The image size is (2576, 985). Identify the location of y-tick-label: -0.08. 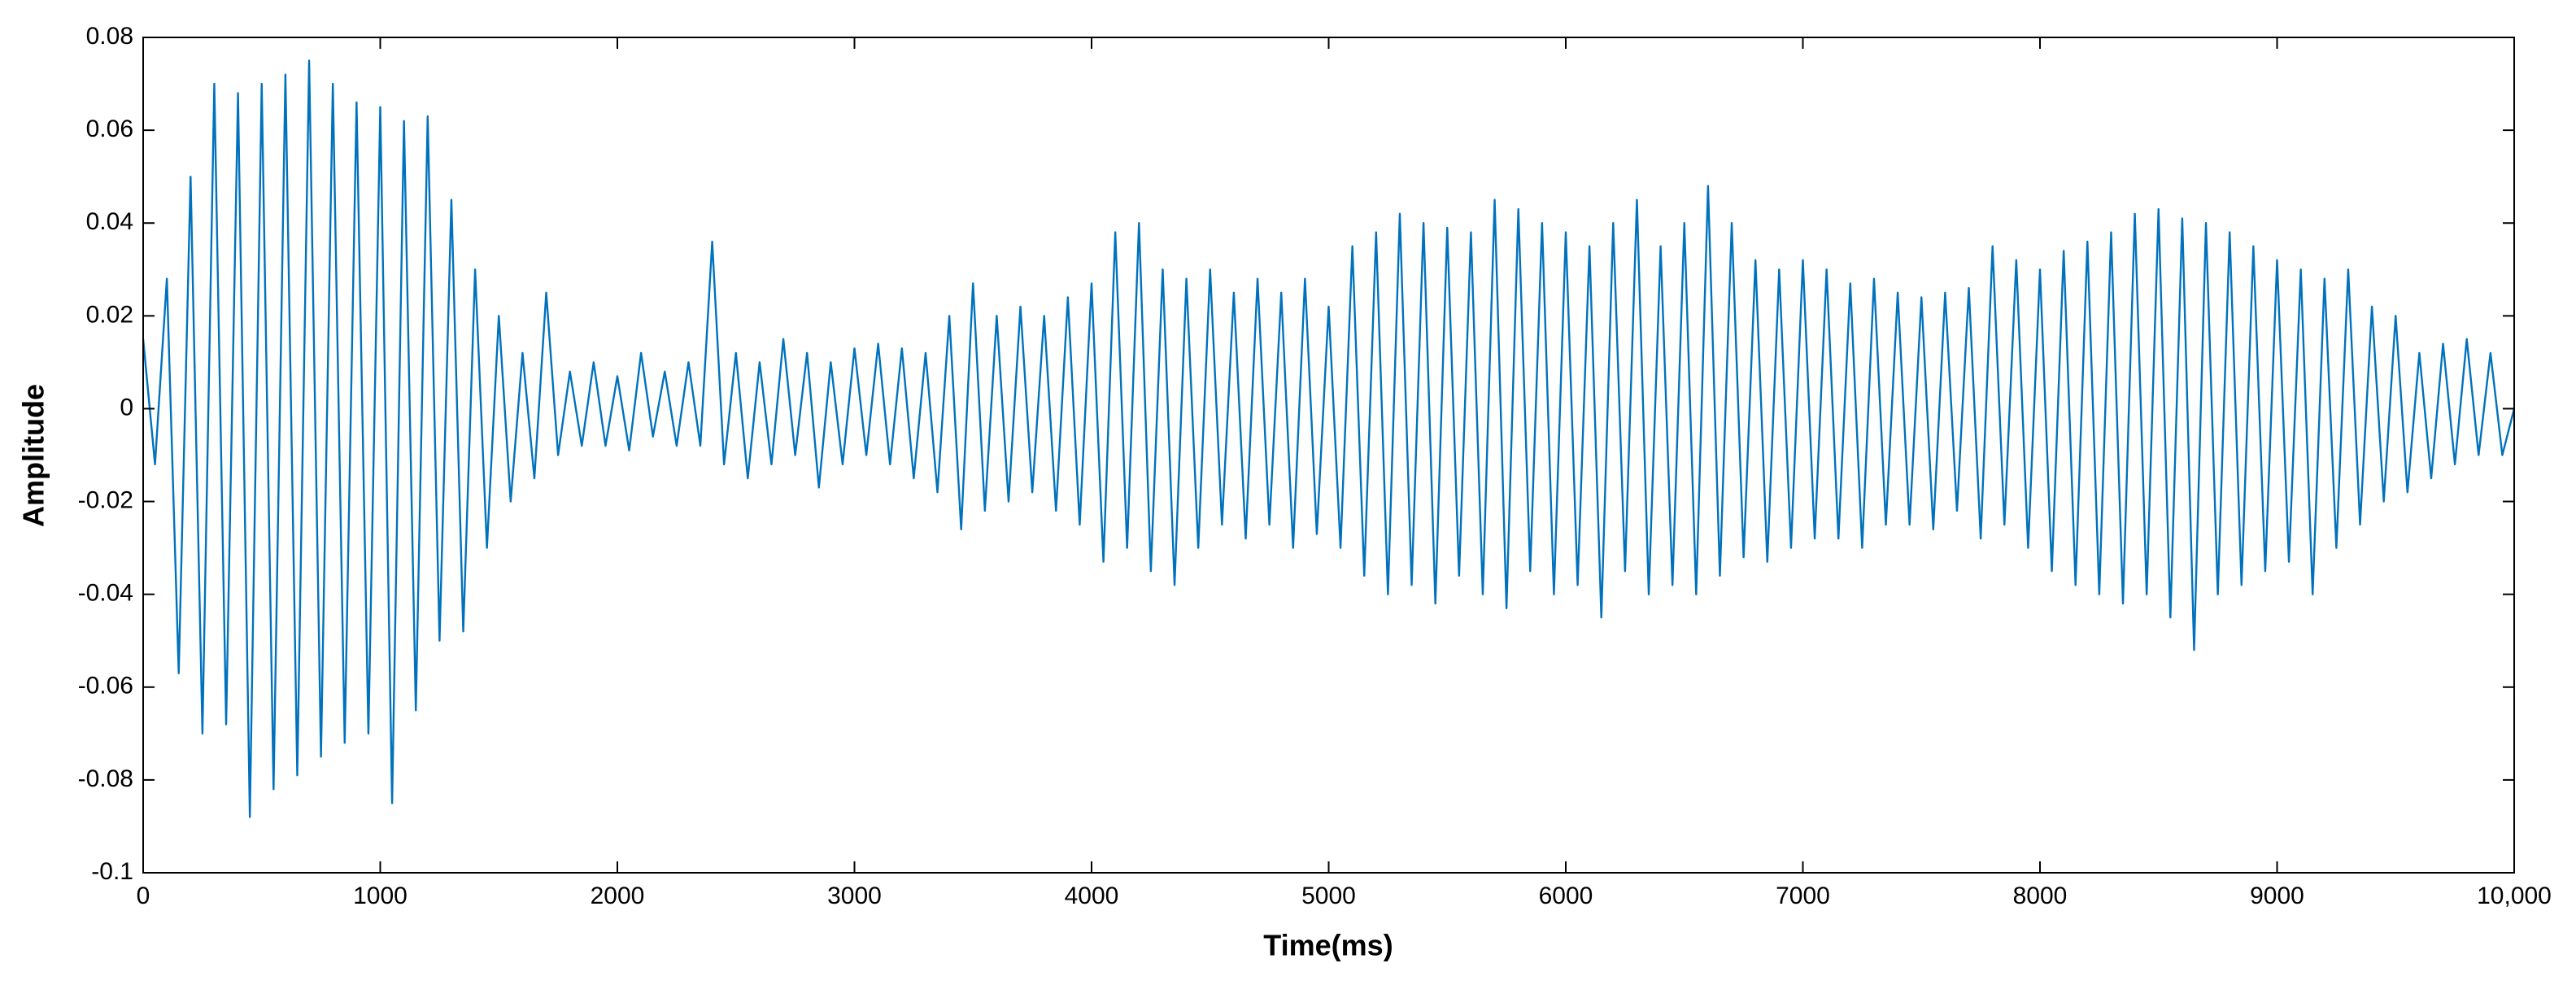
(105, 778).